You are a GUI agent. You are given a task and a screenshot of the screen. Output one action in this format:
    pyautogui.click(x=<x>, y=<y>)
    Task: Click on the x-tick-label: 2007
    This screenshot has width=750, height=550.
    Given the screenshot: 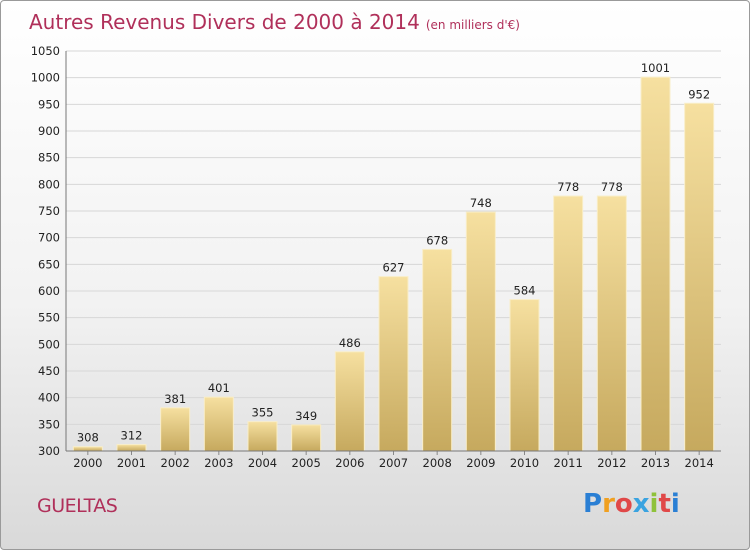 What is the action you would take?
    pyautogui.click(x=393, y=463)
    